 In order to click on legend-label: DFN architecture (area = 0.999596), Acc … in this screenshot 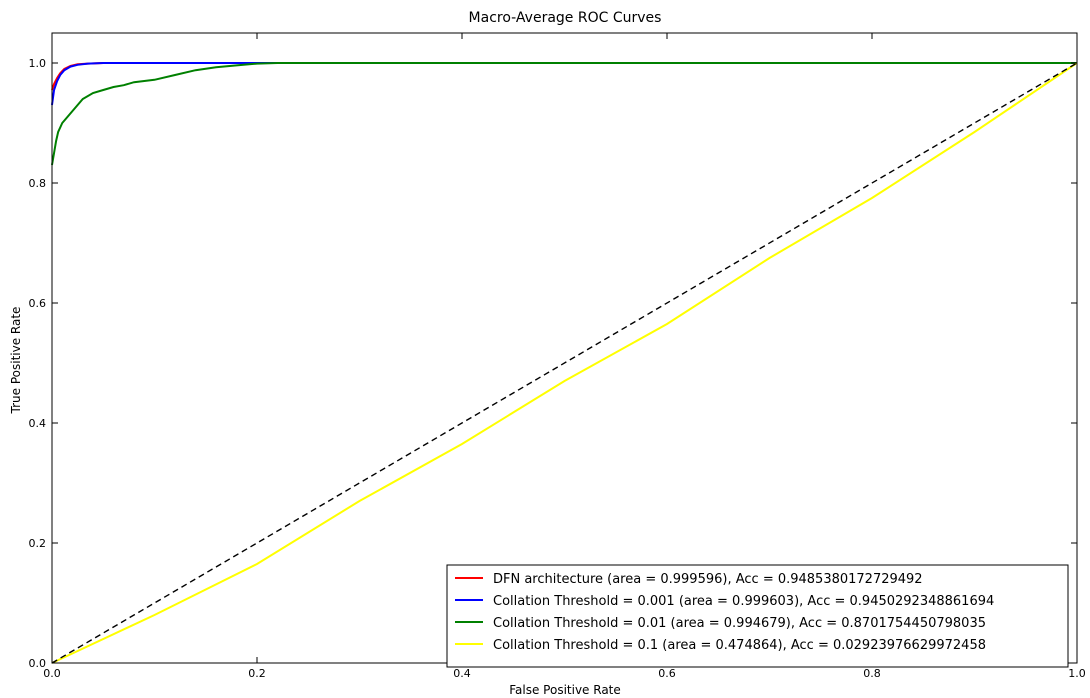, I will do `click(708, 579)`.